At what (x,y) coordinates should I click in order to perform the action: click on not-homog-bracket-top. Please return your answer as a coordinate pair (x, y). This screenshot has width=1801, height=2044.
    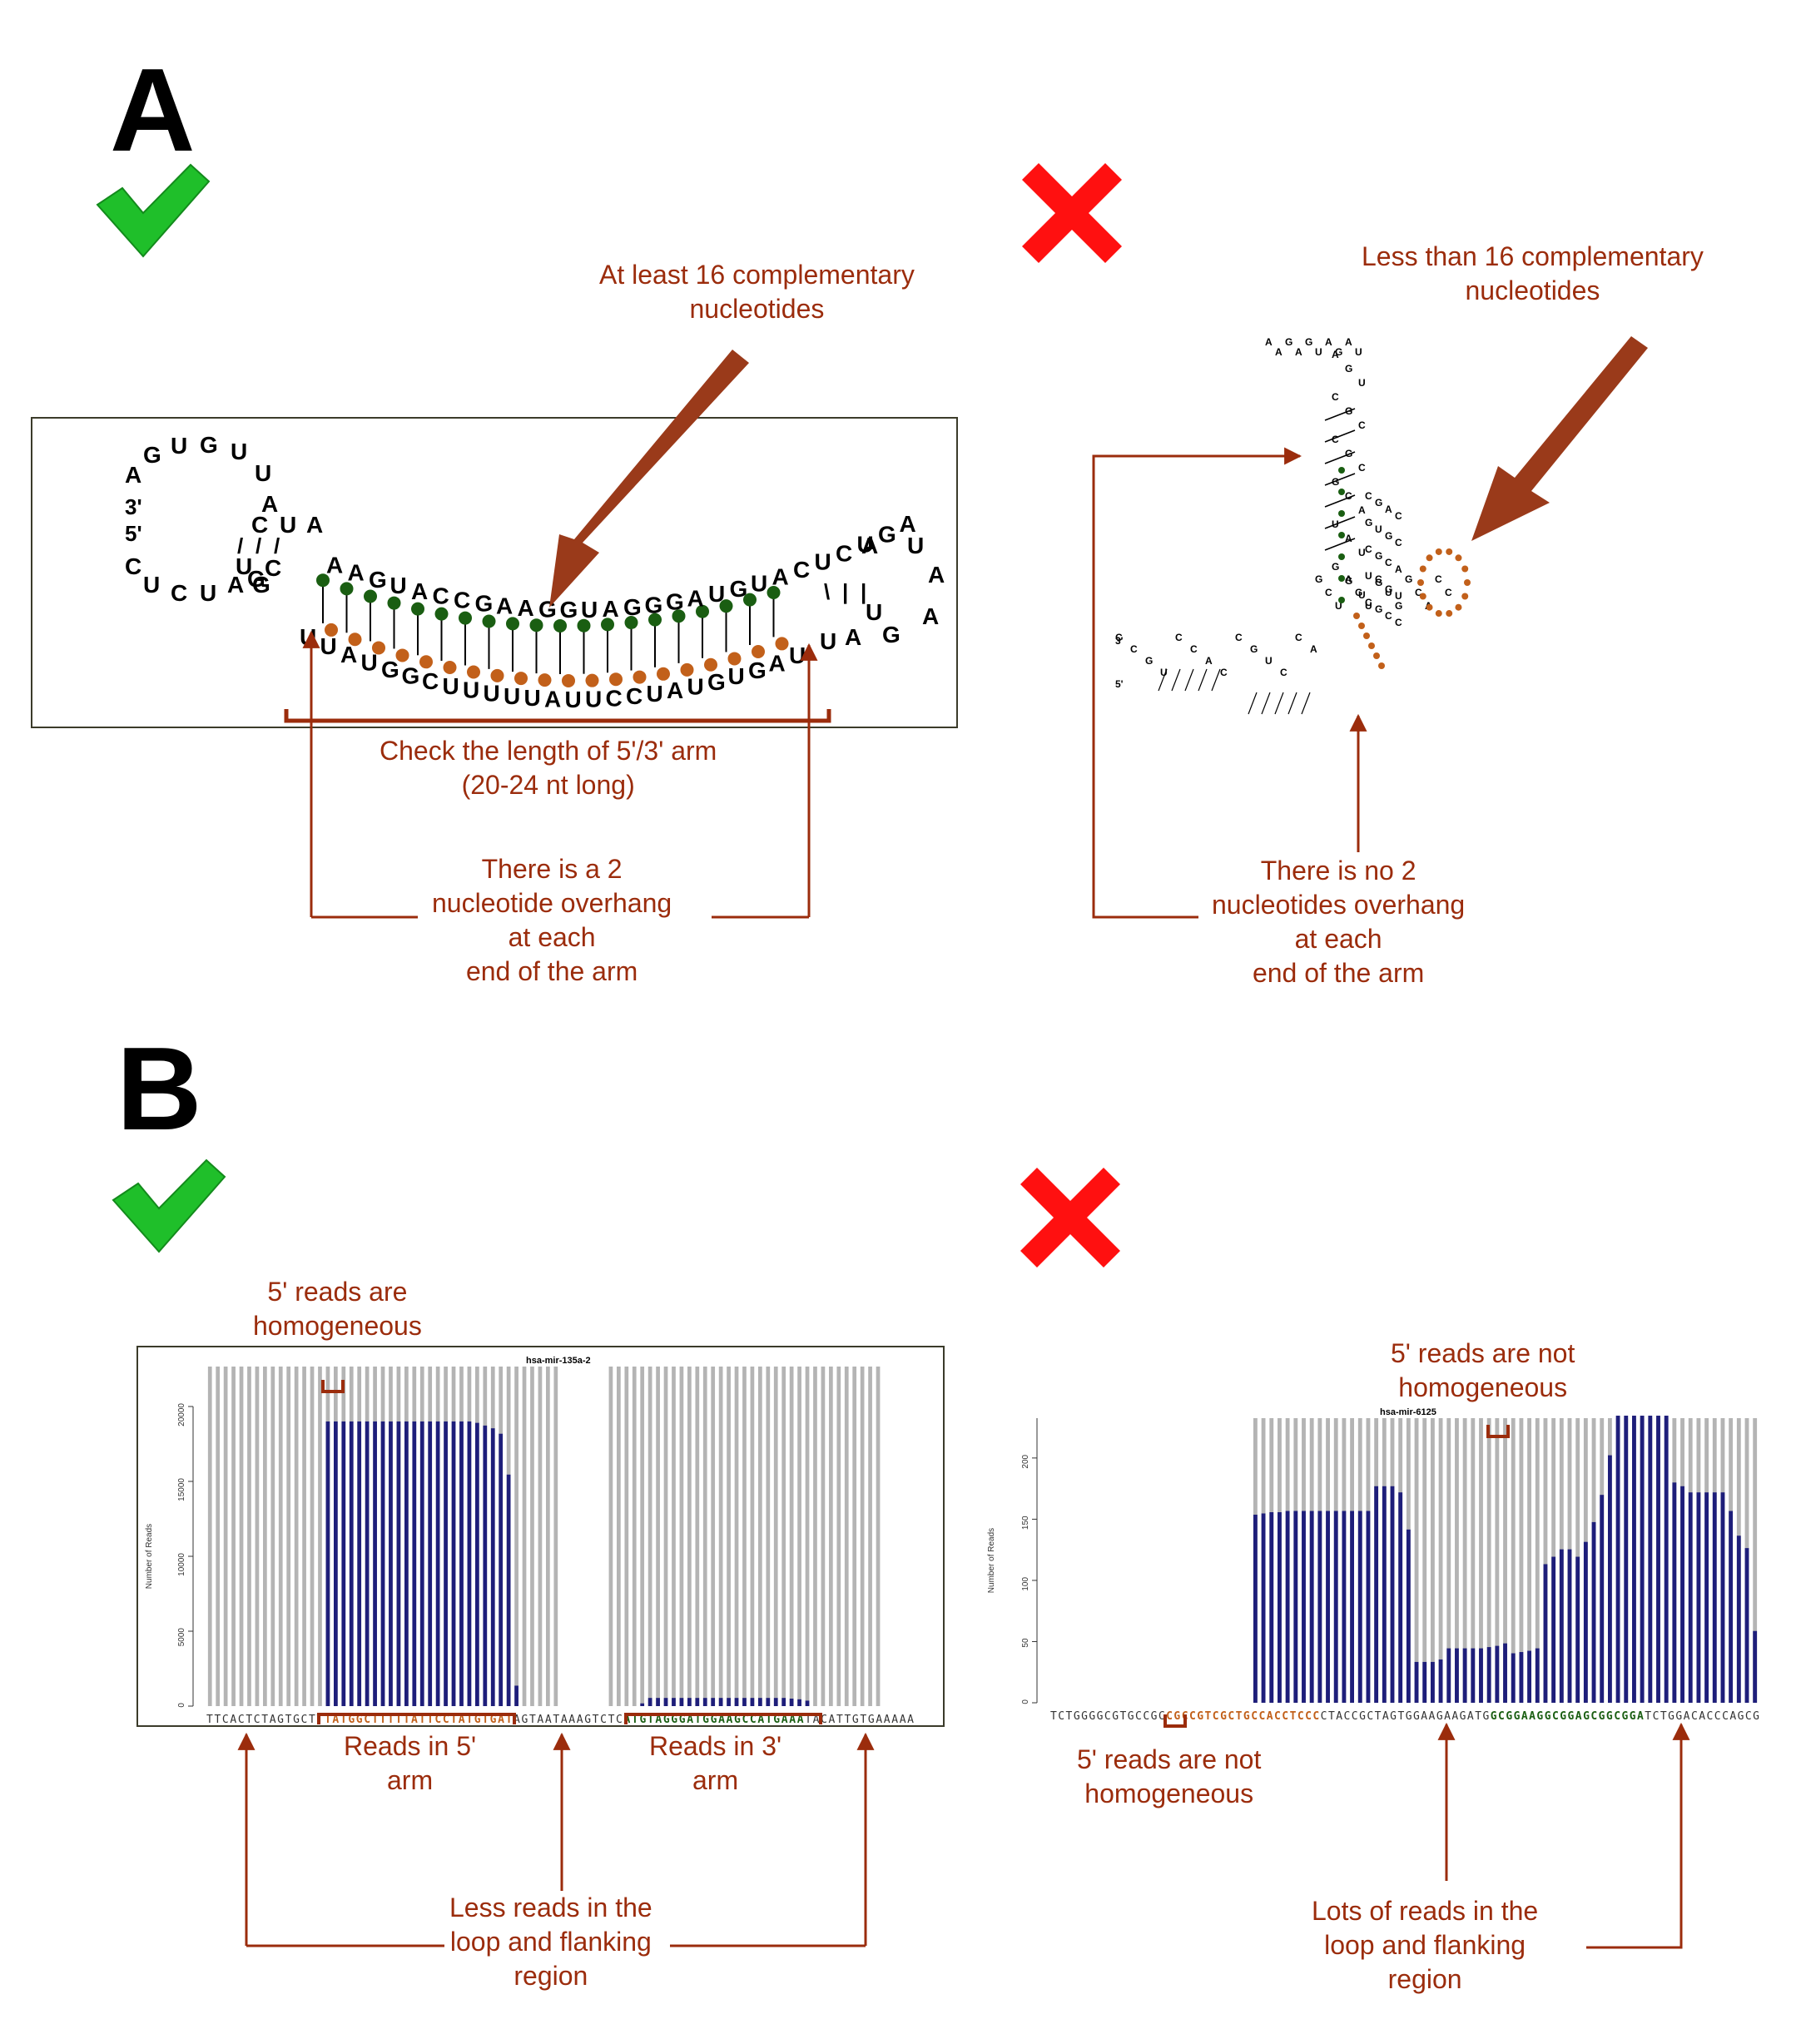
    Looking at the image, I should click on (1498, 1432).